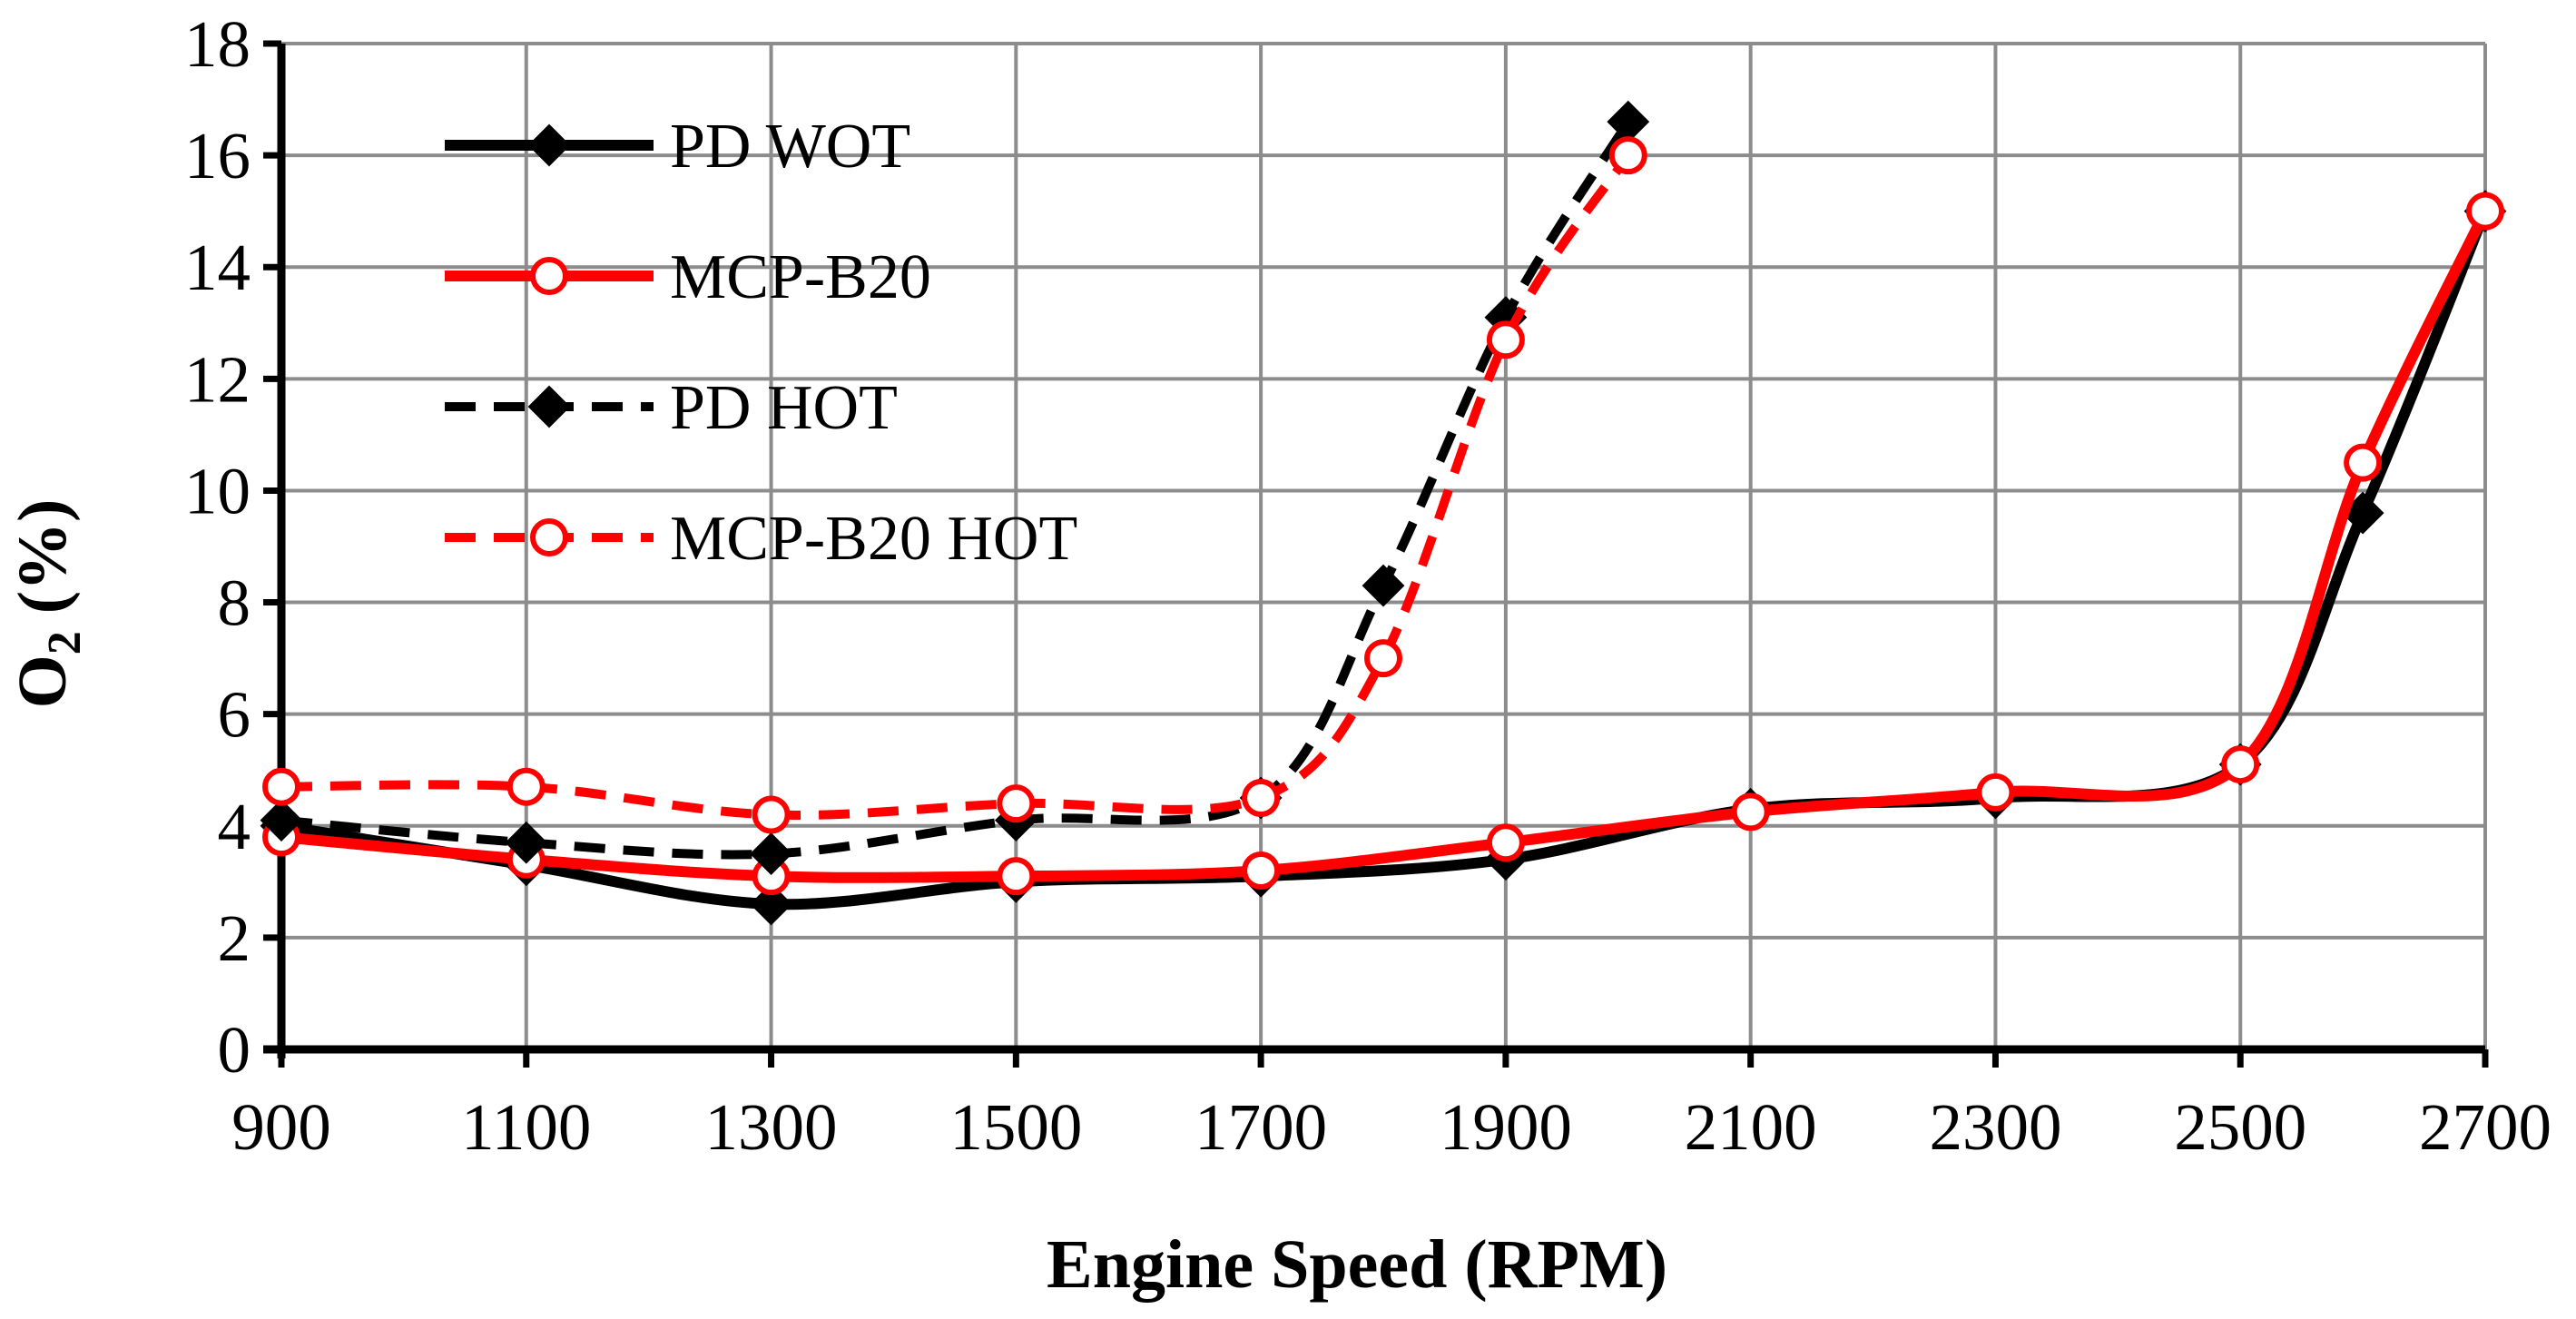  What do you see at coordinates (1751, 1127) in the screenshot?
I see `x-tick-label-2100: 2100` at bounding box center [1751, 1127].